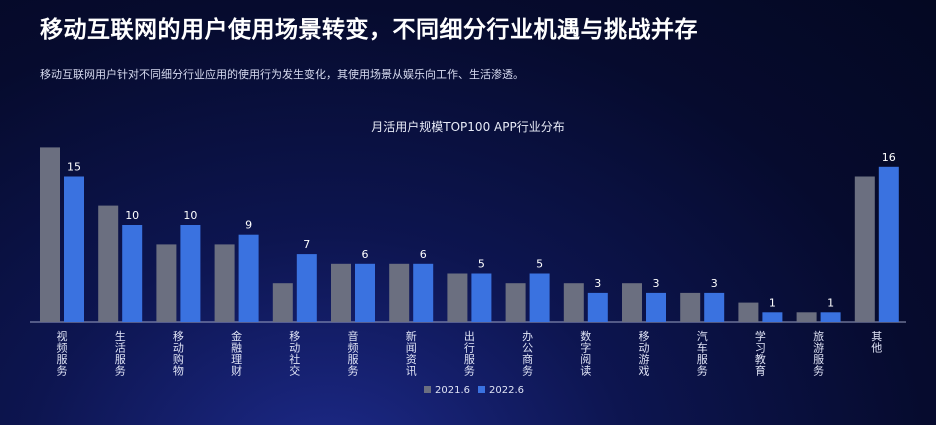 This screenshot has width=936, height=425. I want to click on category-label-移动游戏: 移动游戏, so click(644, 354).